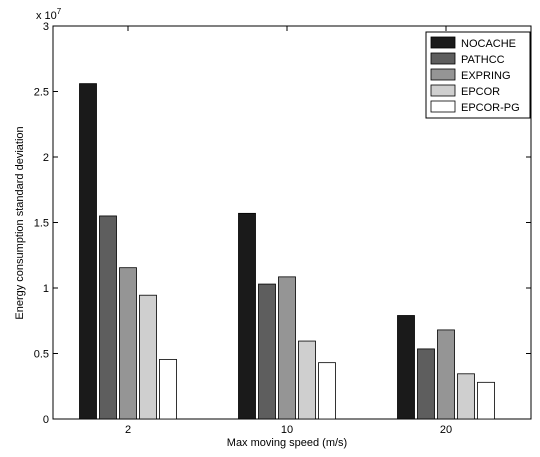 The width and height of the screenshot is (540, 457). I want to click on x-tick-label: 20, so click(446, 430).